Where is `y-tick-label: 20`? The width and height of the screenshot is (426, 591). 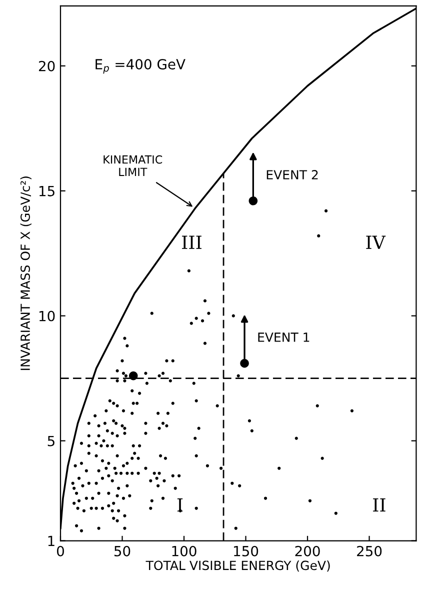 y-tick-label: 20 is located at coordinates (46, 66).